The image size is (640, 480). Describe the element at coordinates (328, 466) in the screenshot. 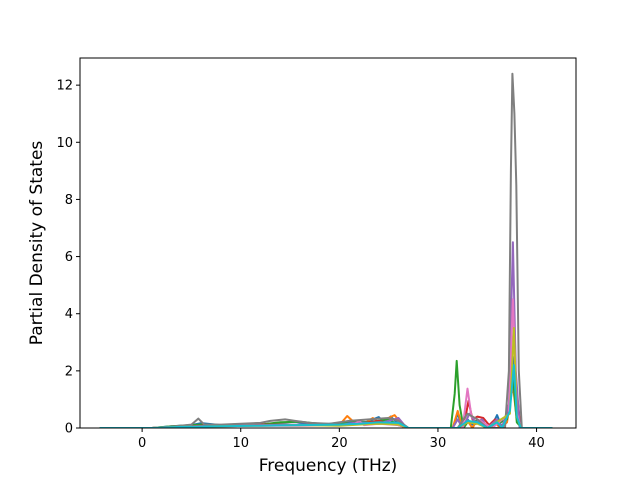

I see `x-axis-label: Frequency (THz)` at that location.